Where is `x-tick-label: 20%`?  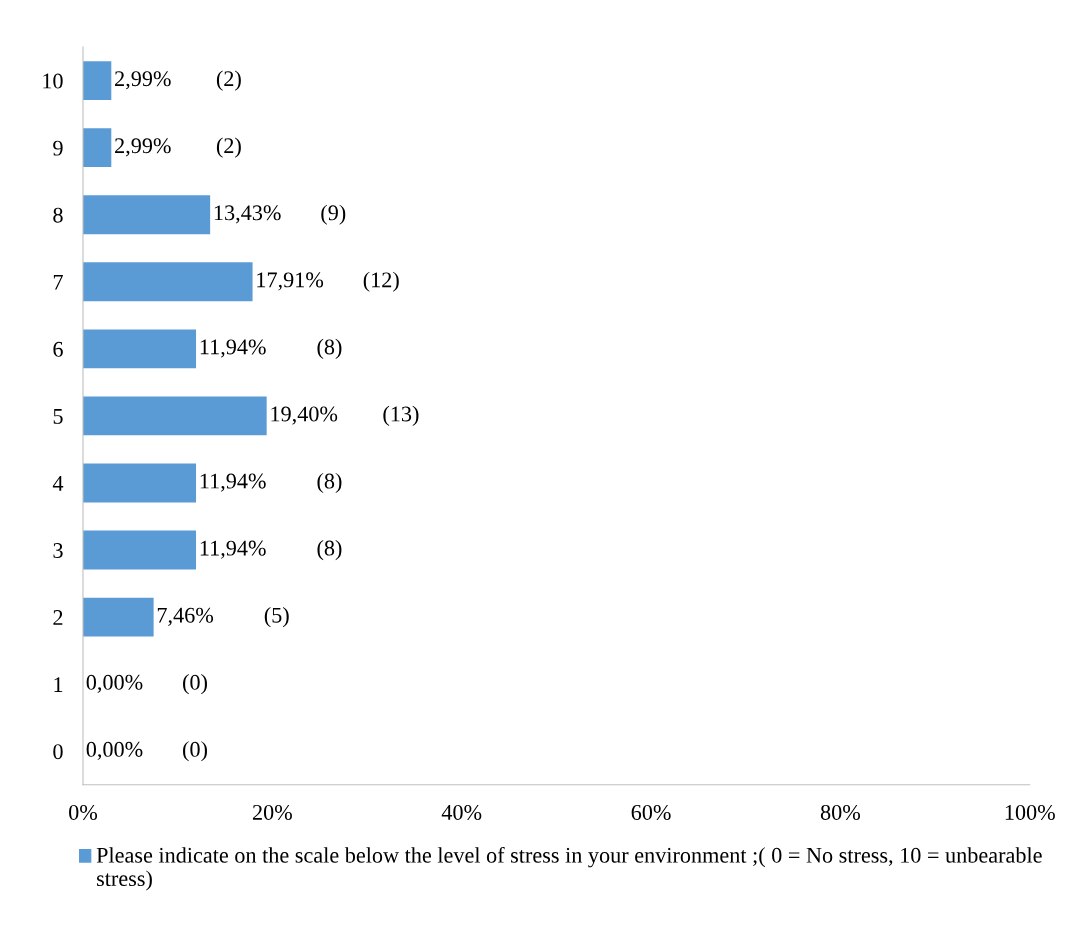 x-tick-label: 20% is located at coordinates (272, 812).